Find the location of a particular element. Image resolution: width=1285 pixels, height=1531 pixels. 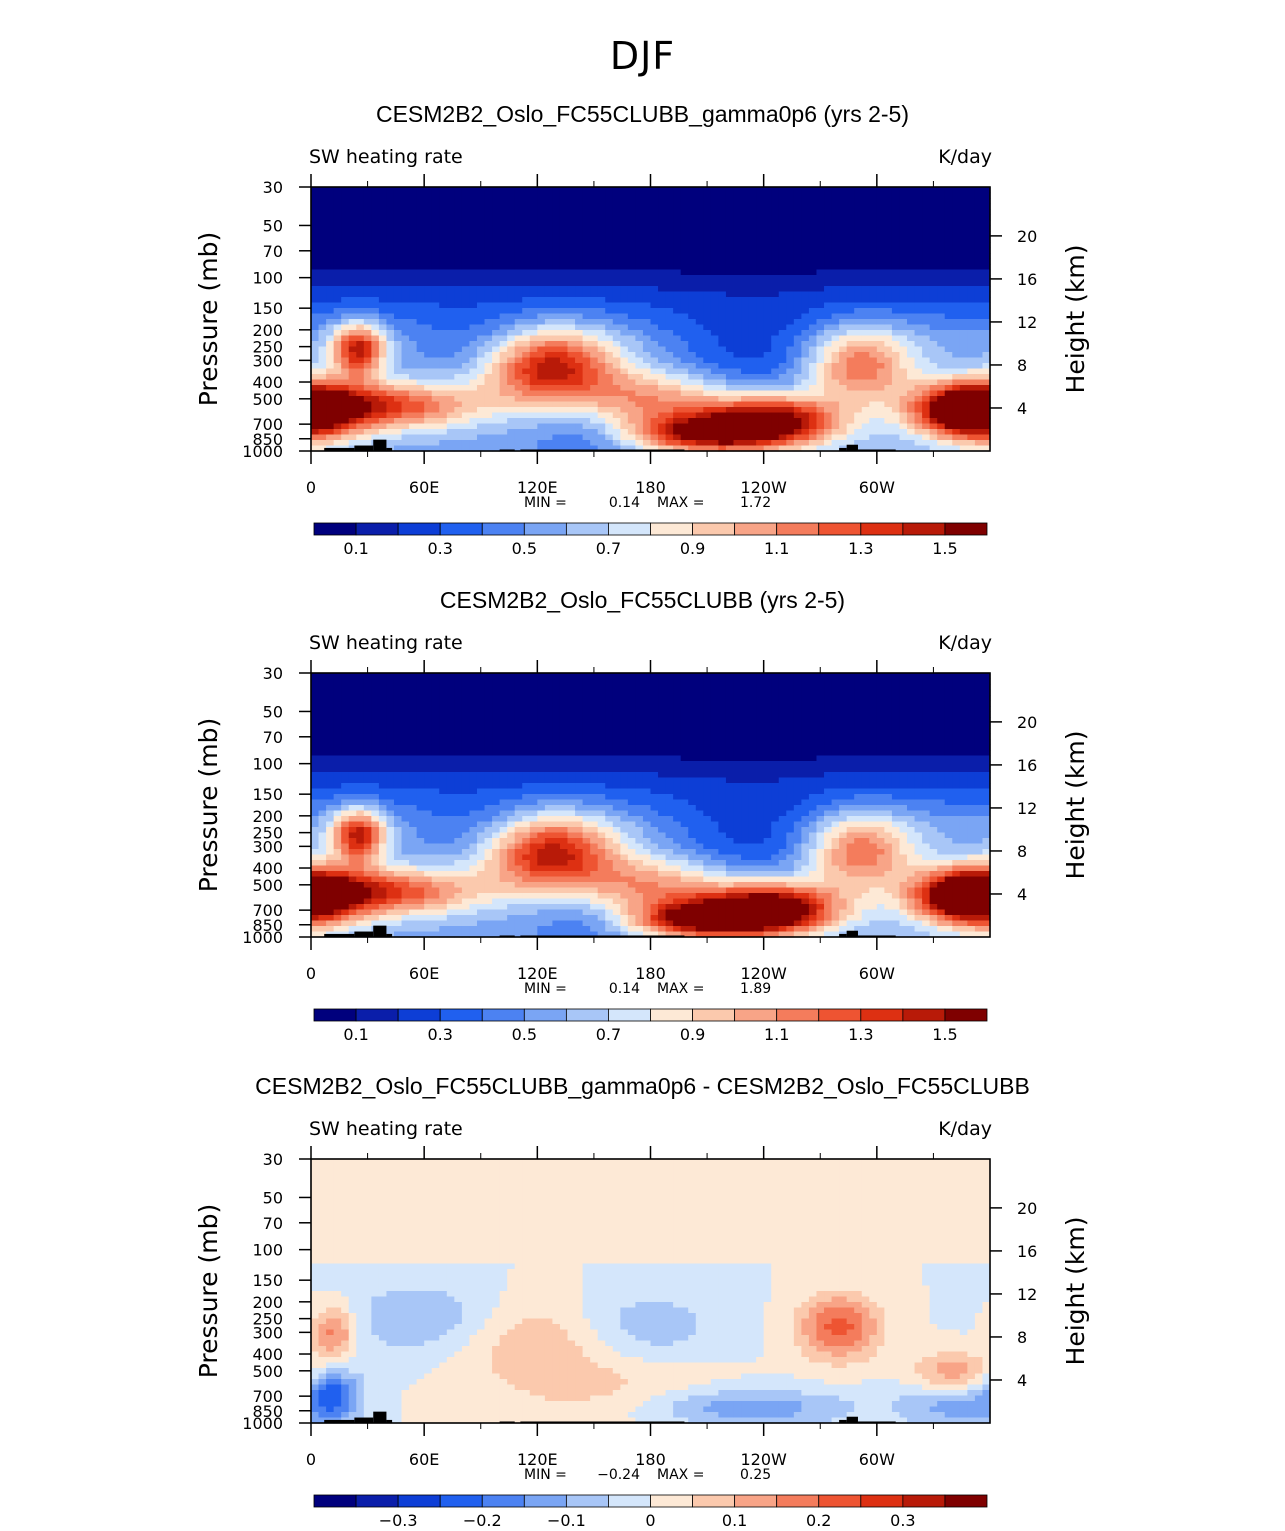

y-tick-label: 300 is located at coordinates (267, 360).